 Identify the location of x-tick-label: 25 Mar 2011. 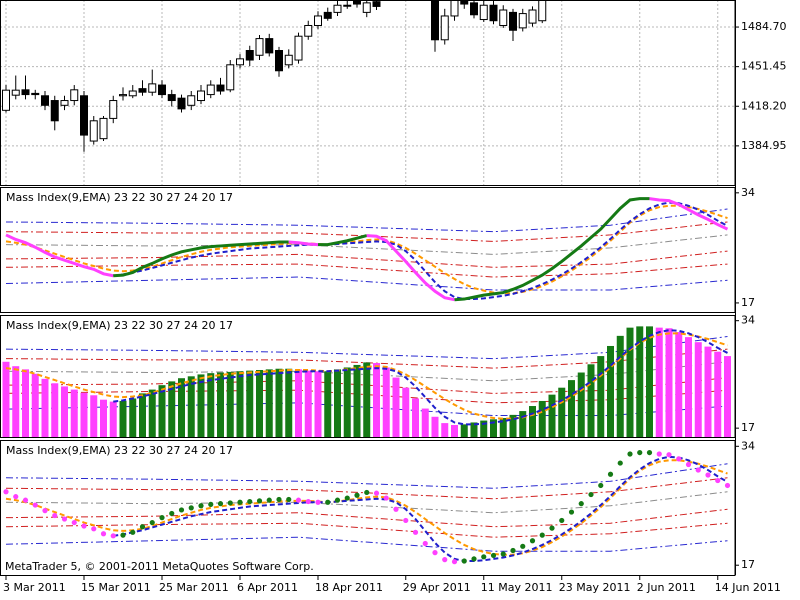
(194, 587).